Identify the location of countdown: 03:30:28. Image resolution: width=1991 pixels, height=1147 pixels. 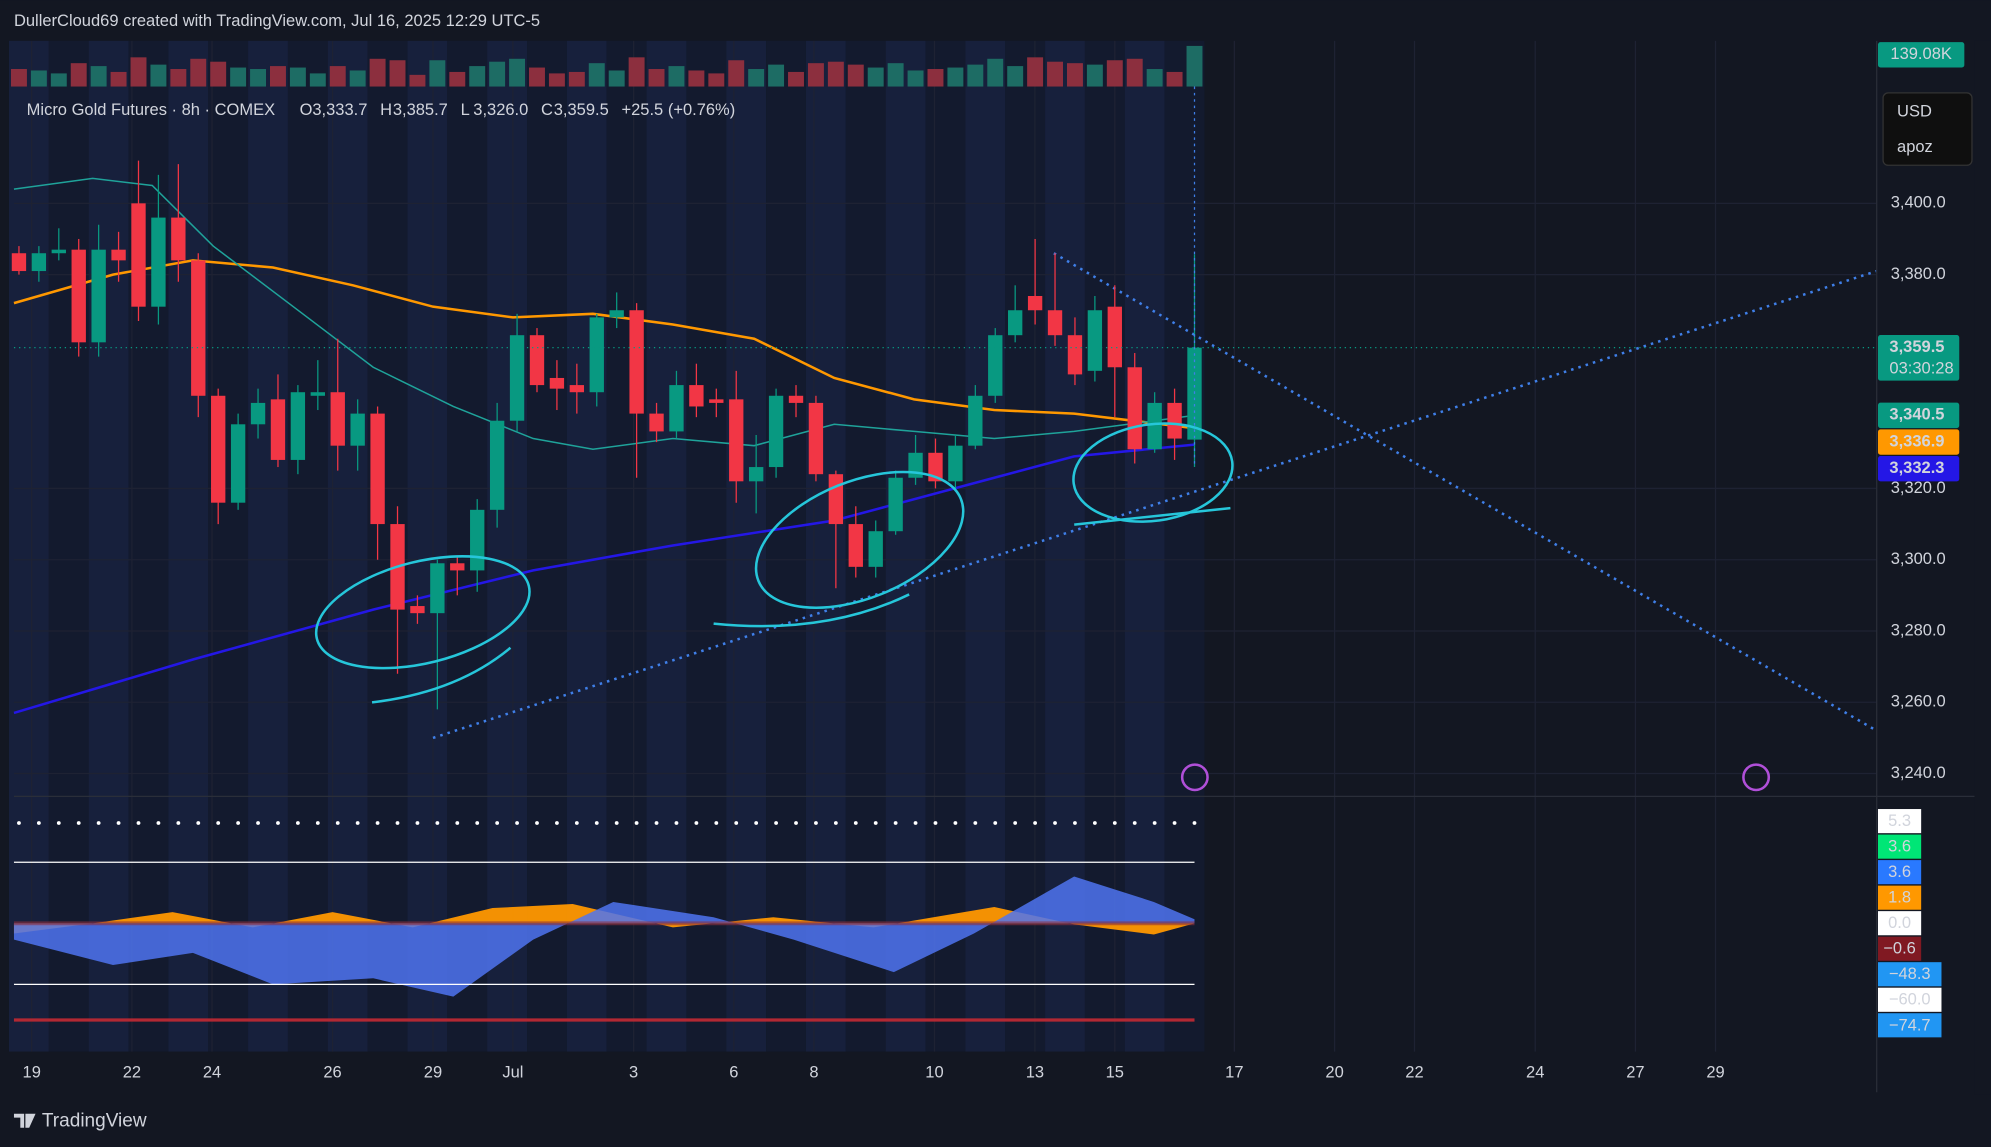
(1921, 369).